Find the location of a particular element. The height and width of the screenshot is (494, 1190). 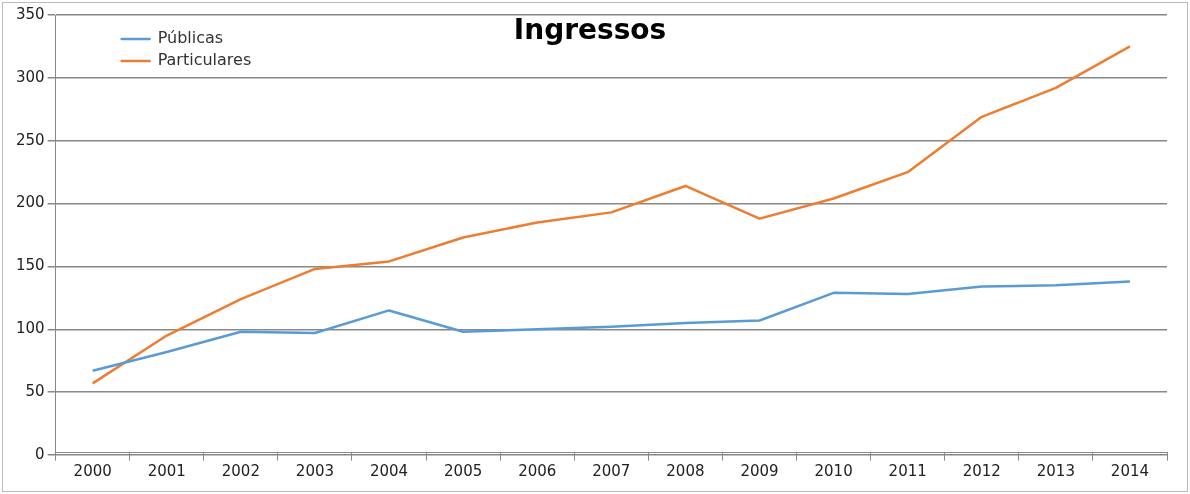

x-tick-label: 2014 is located at coordinates (1130, 471).